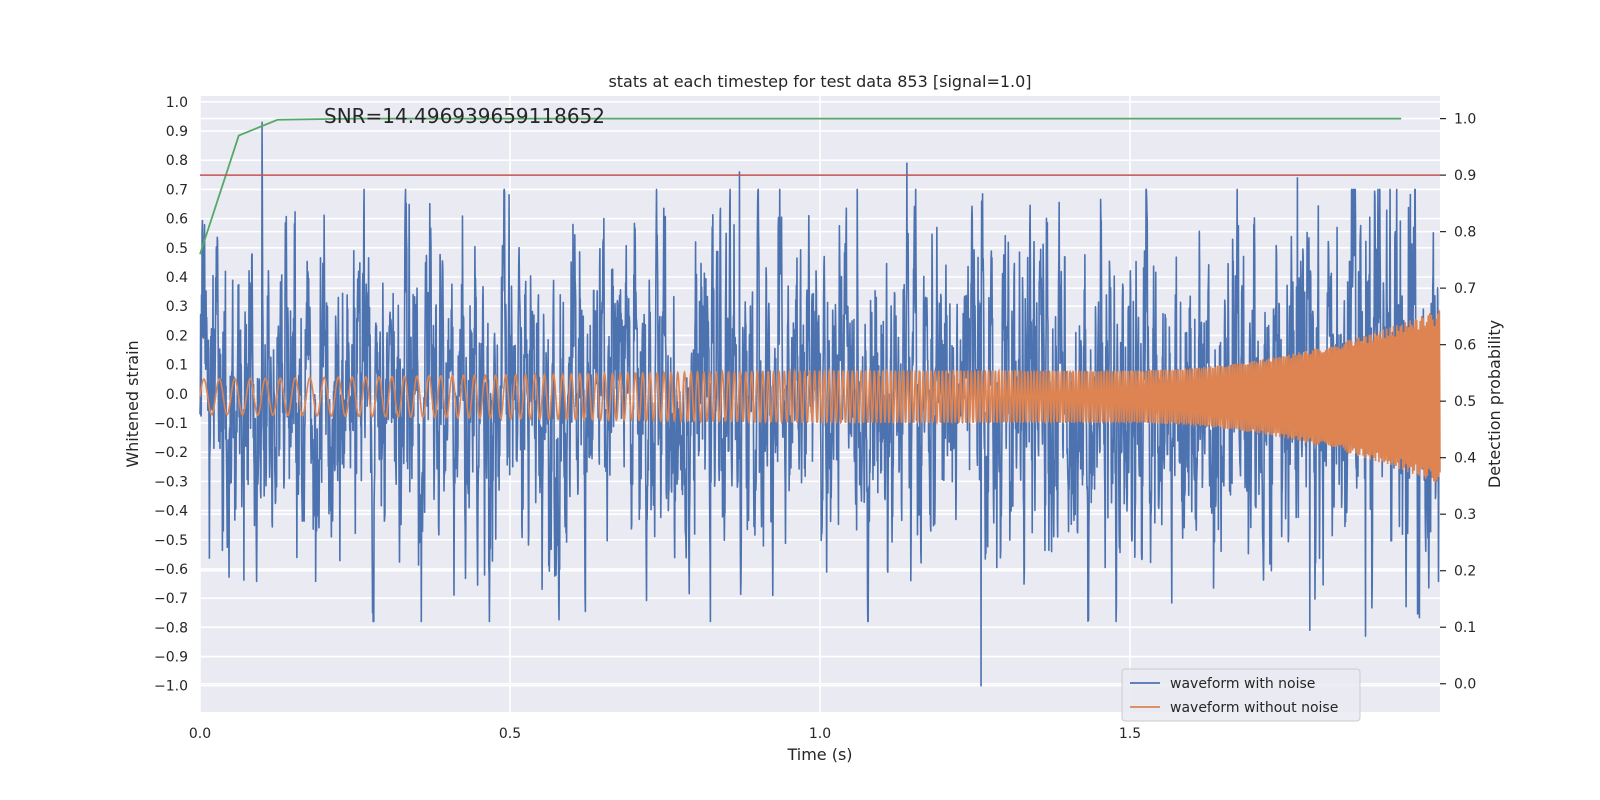 This screenshot has width=1600, height=800. Describe the element at coordinates (171, 512) in the screenshot. I see `y-tick-label: −0.4` at that location.